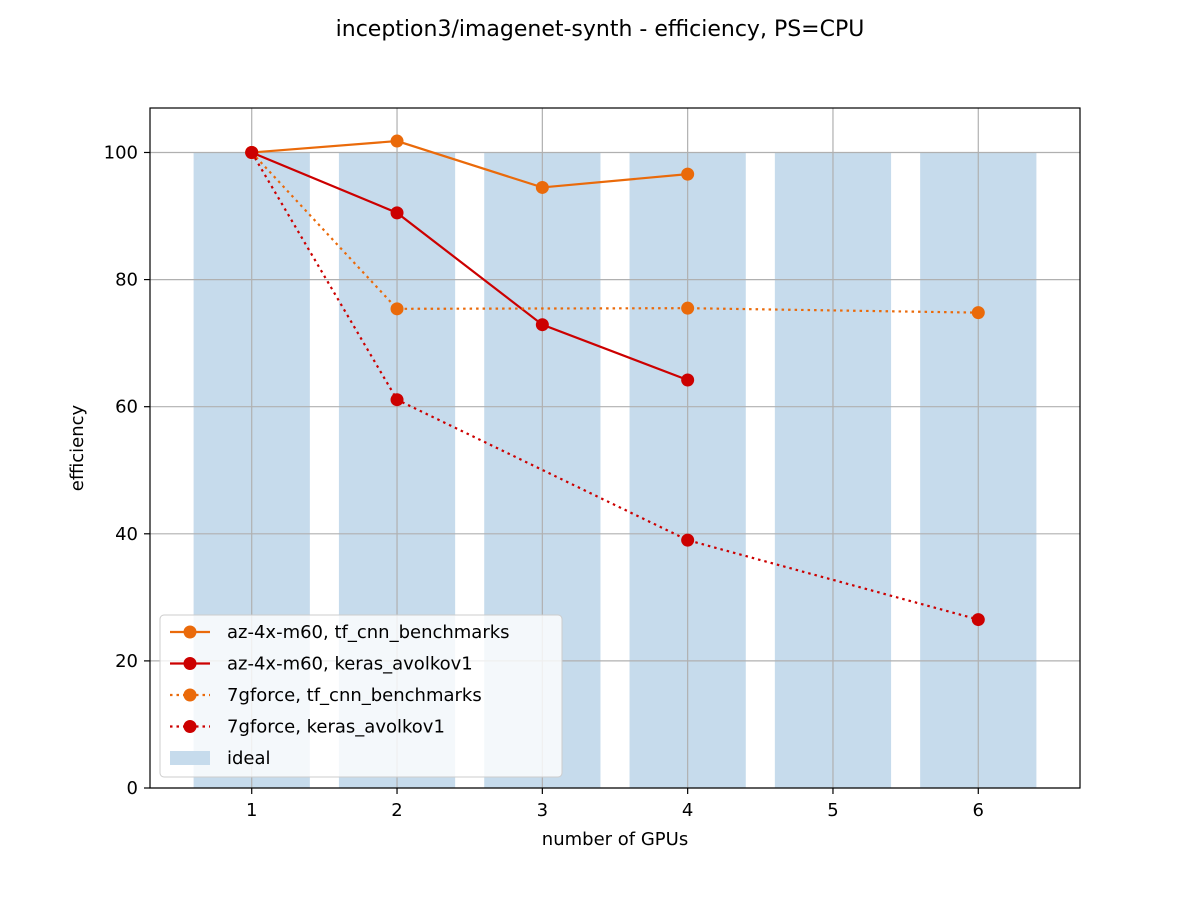 This screenshot has width=1200, height=900. What do you see at coordinates (126, 407) in the screenshot?
I see `y-tick-label: 60` at bounding box center [126, 407].